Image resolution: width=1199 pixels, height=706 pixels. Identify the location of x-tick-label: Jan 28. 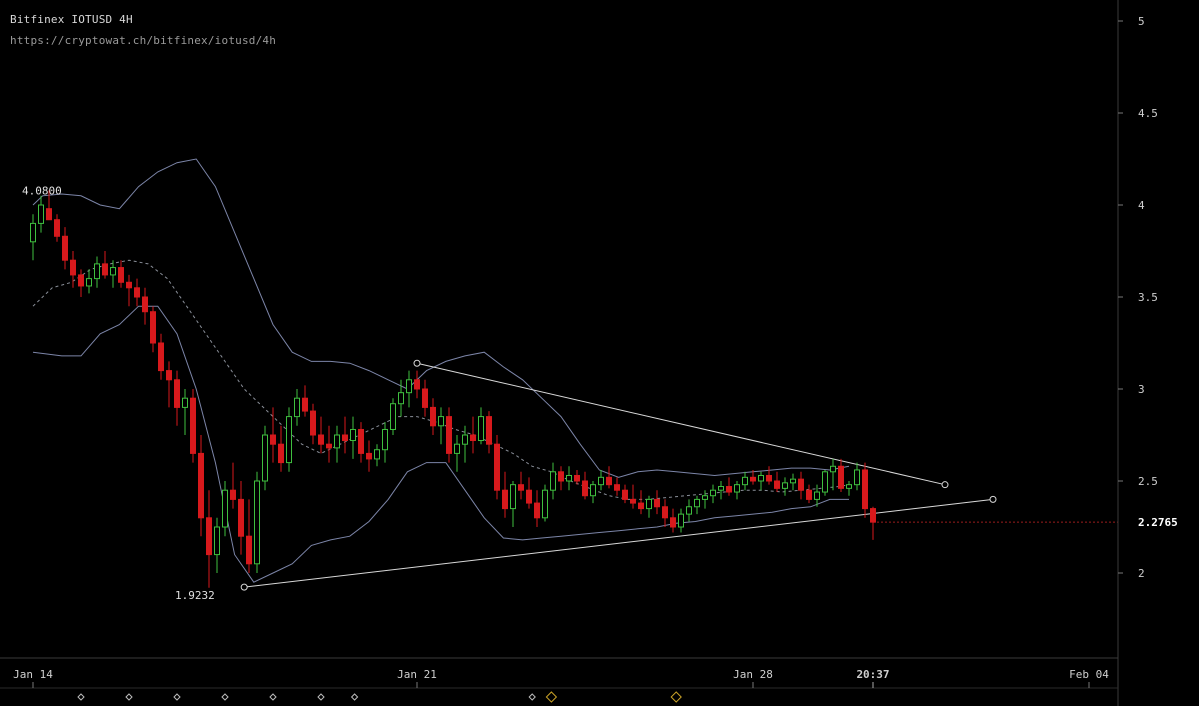
(753, 674).